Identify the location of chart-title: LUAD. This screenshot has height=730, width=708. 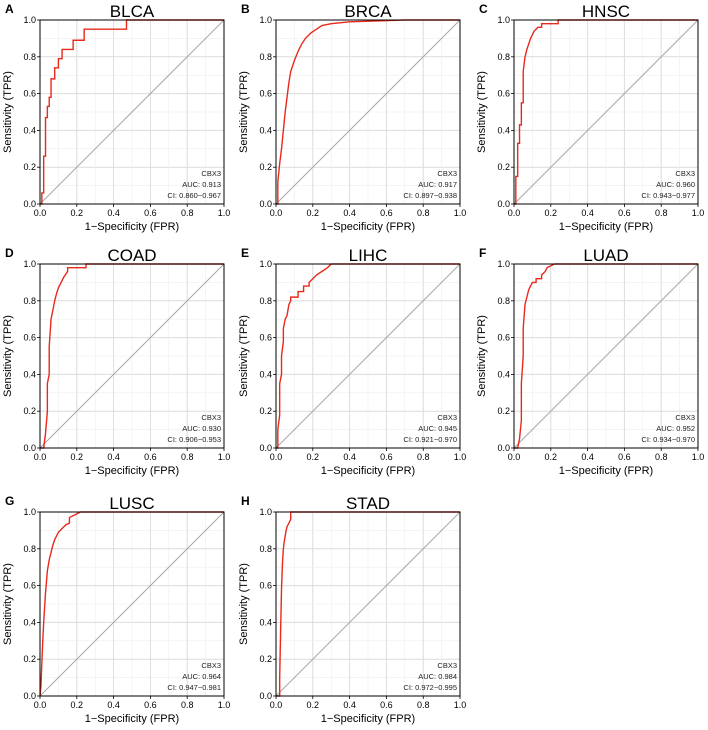
(605, 255).